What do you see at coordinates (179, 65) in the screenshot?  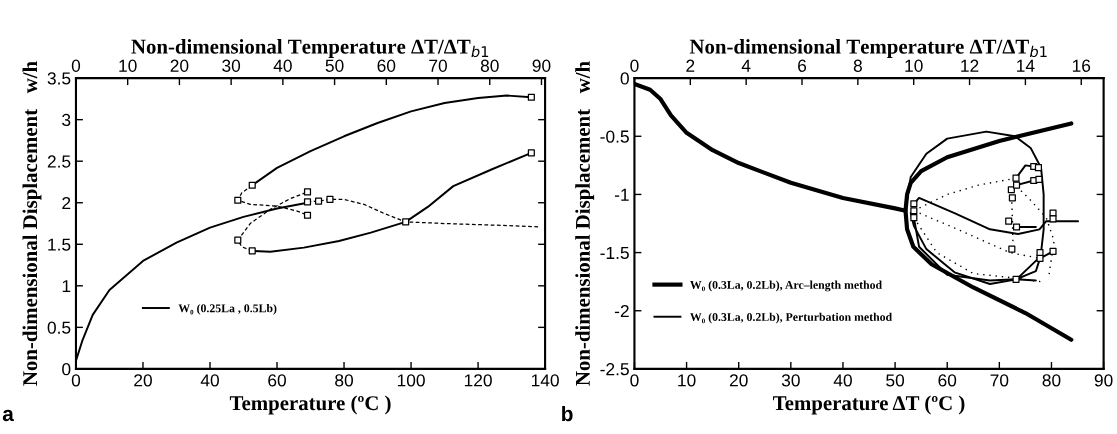 I see `x2-tick-label: 20` at bounding box center [179, 65].